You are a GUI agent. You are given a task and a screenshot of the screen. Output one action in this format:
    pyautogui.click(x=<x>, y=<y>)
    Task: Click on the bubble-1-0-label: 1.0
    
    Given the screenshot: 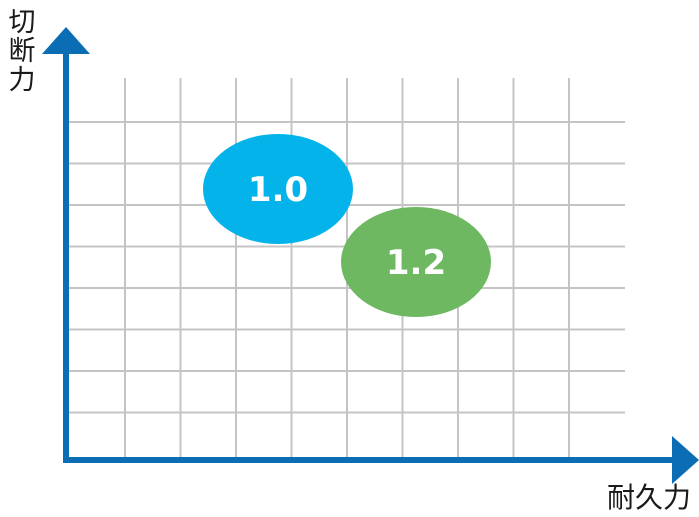 What is the action you would take?
    pyautogui.click(x=278, y=190)
    